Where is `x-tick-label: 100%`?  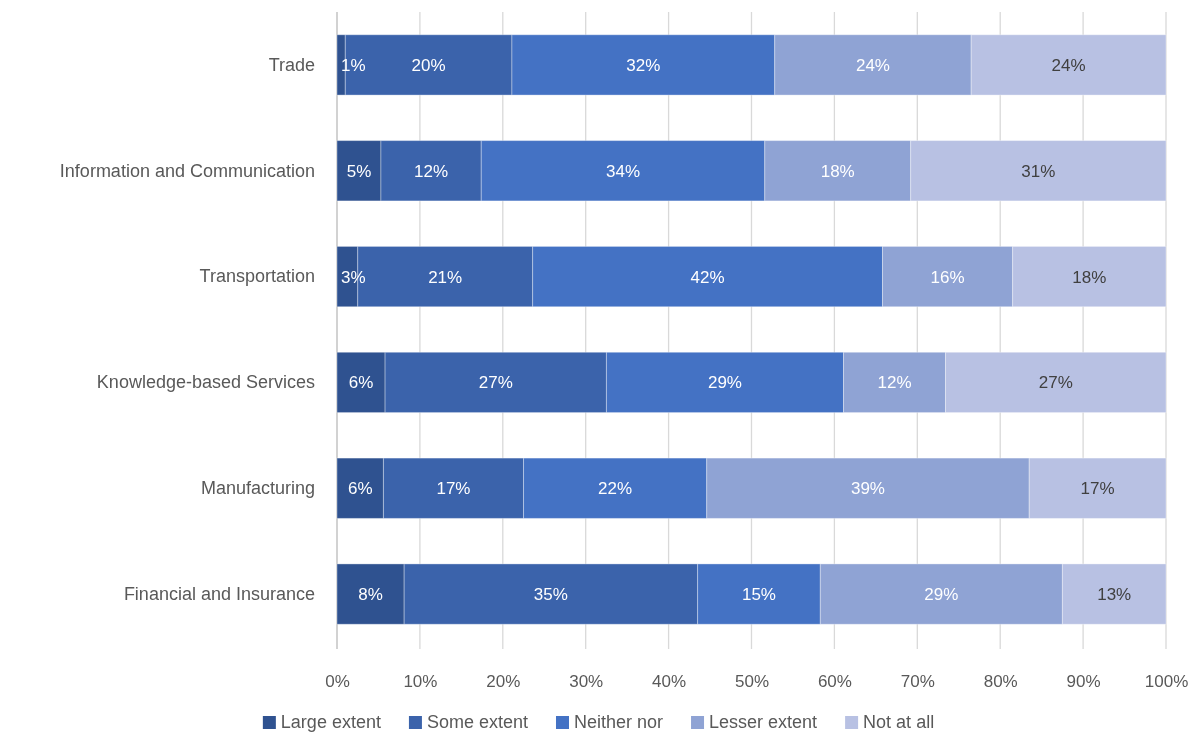
x-tick-label: 100% is located at coordinates (1166, 682).